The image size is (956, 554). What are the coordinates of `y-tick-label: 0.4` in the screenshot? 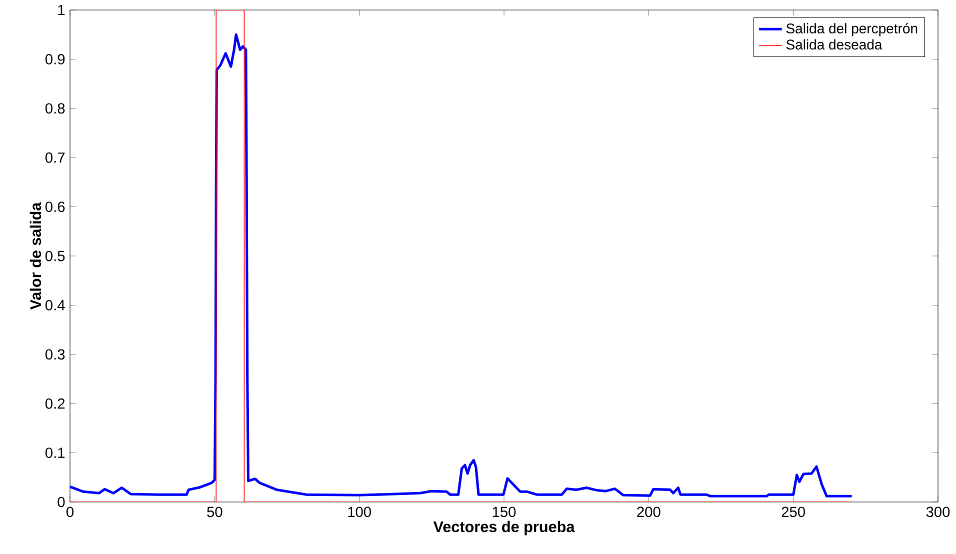 It's located at (55, 305).